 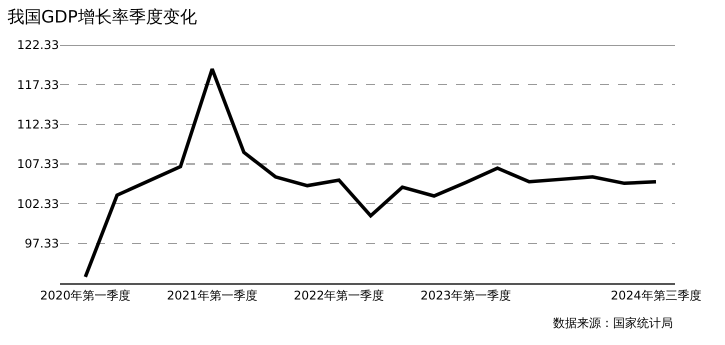 What do you see at coordinates (102, 17) in the screenshot?
I see `chart-title: 我国GDP增长率季度变化` at bounding box center [102, 17].